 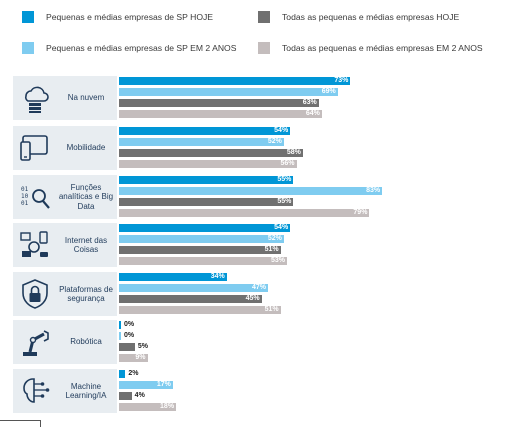 I want to click on robot-arm-icon, so click(x=35, y=342).